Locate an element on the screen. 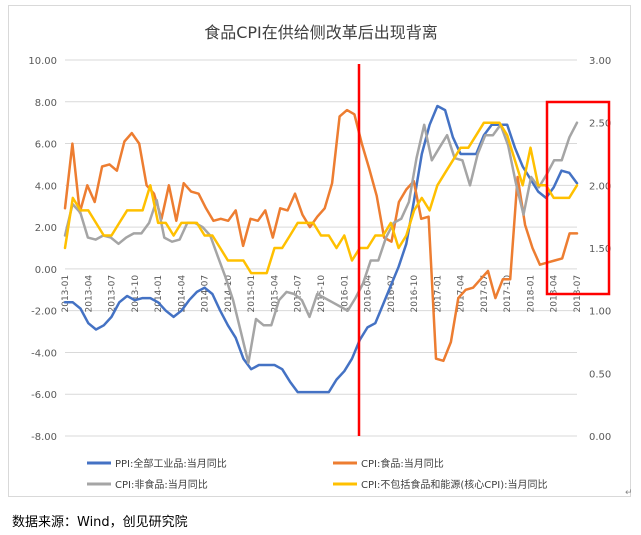 This screenshot has width=641, height=535. y-right-tick-label: 2.50 is located at coordinates (600, 124).